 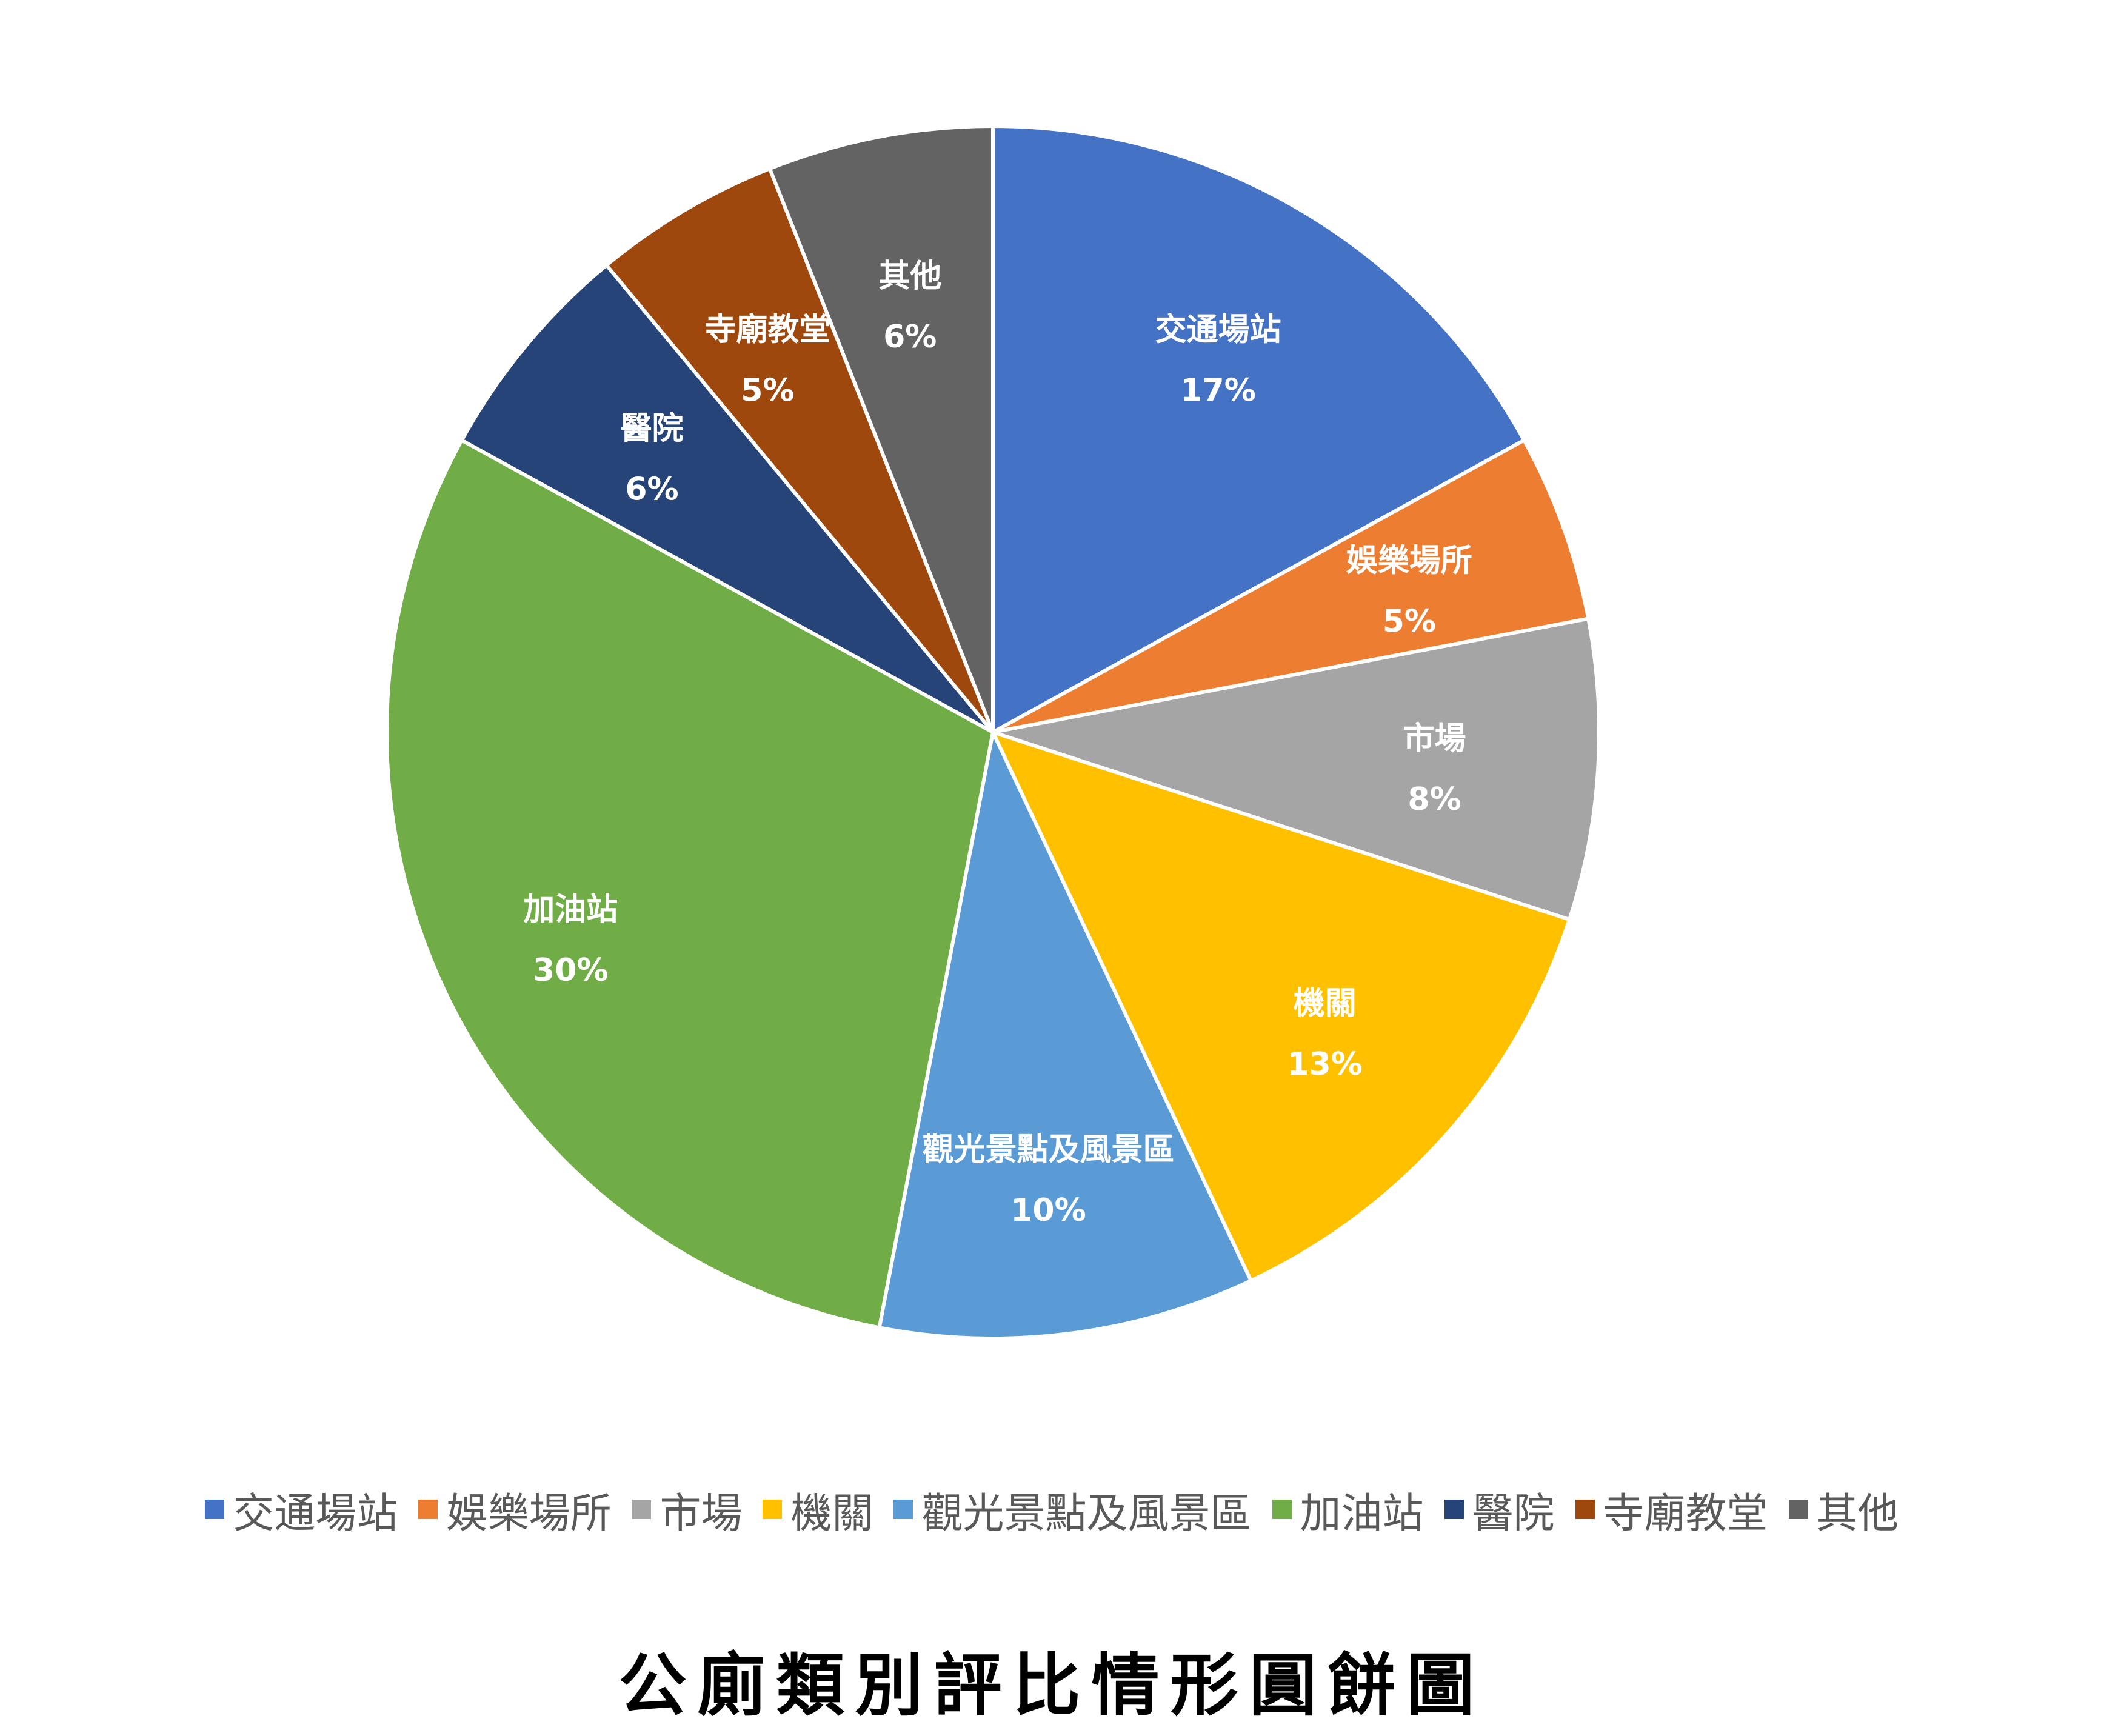 I want to click on legend-label: 娛樂場所, so click(x=529, y=1514).